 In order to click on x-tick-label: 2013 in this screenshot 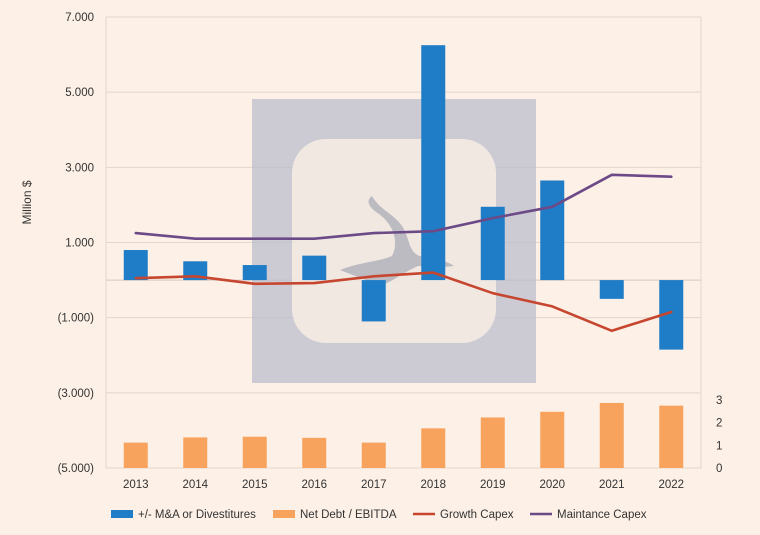, I will do `click(136, 485)`.